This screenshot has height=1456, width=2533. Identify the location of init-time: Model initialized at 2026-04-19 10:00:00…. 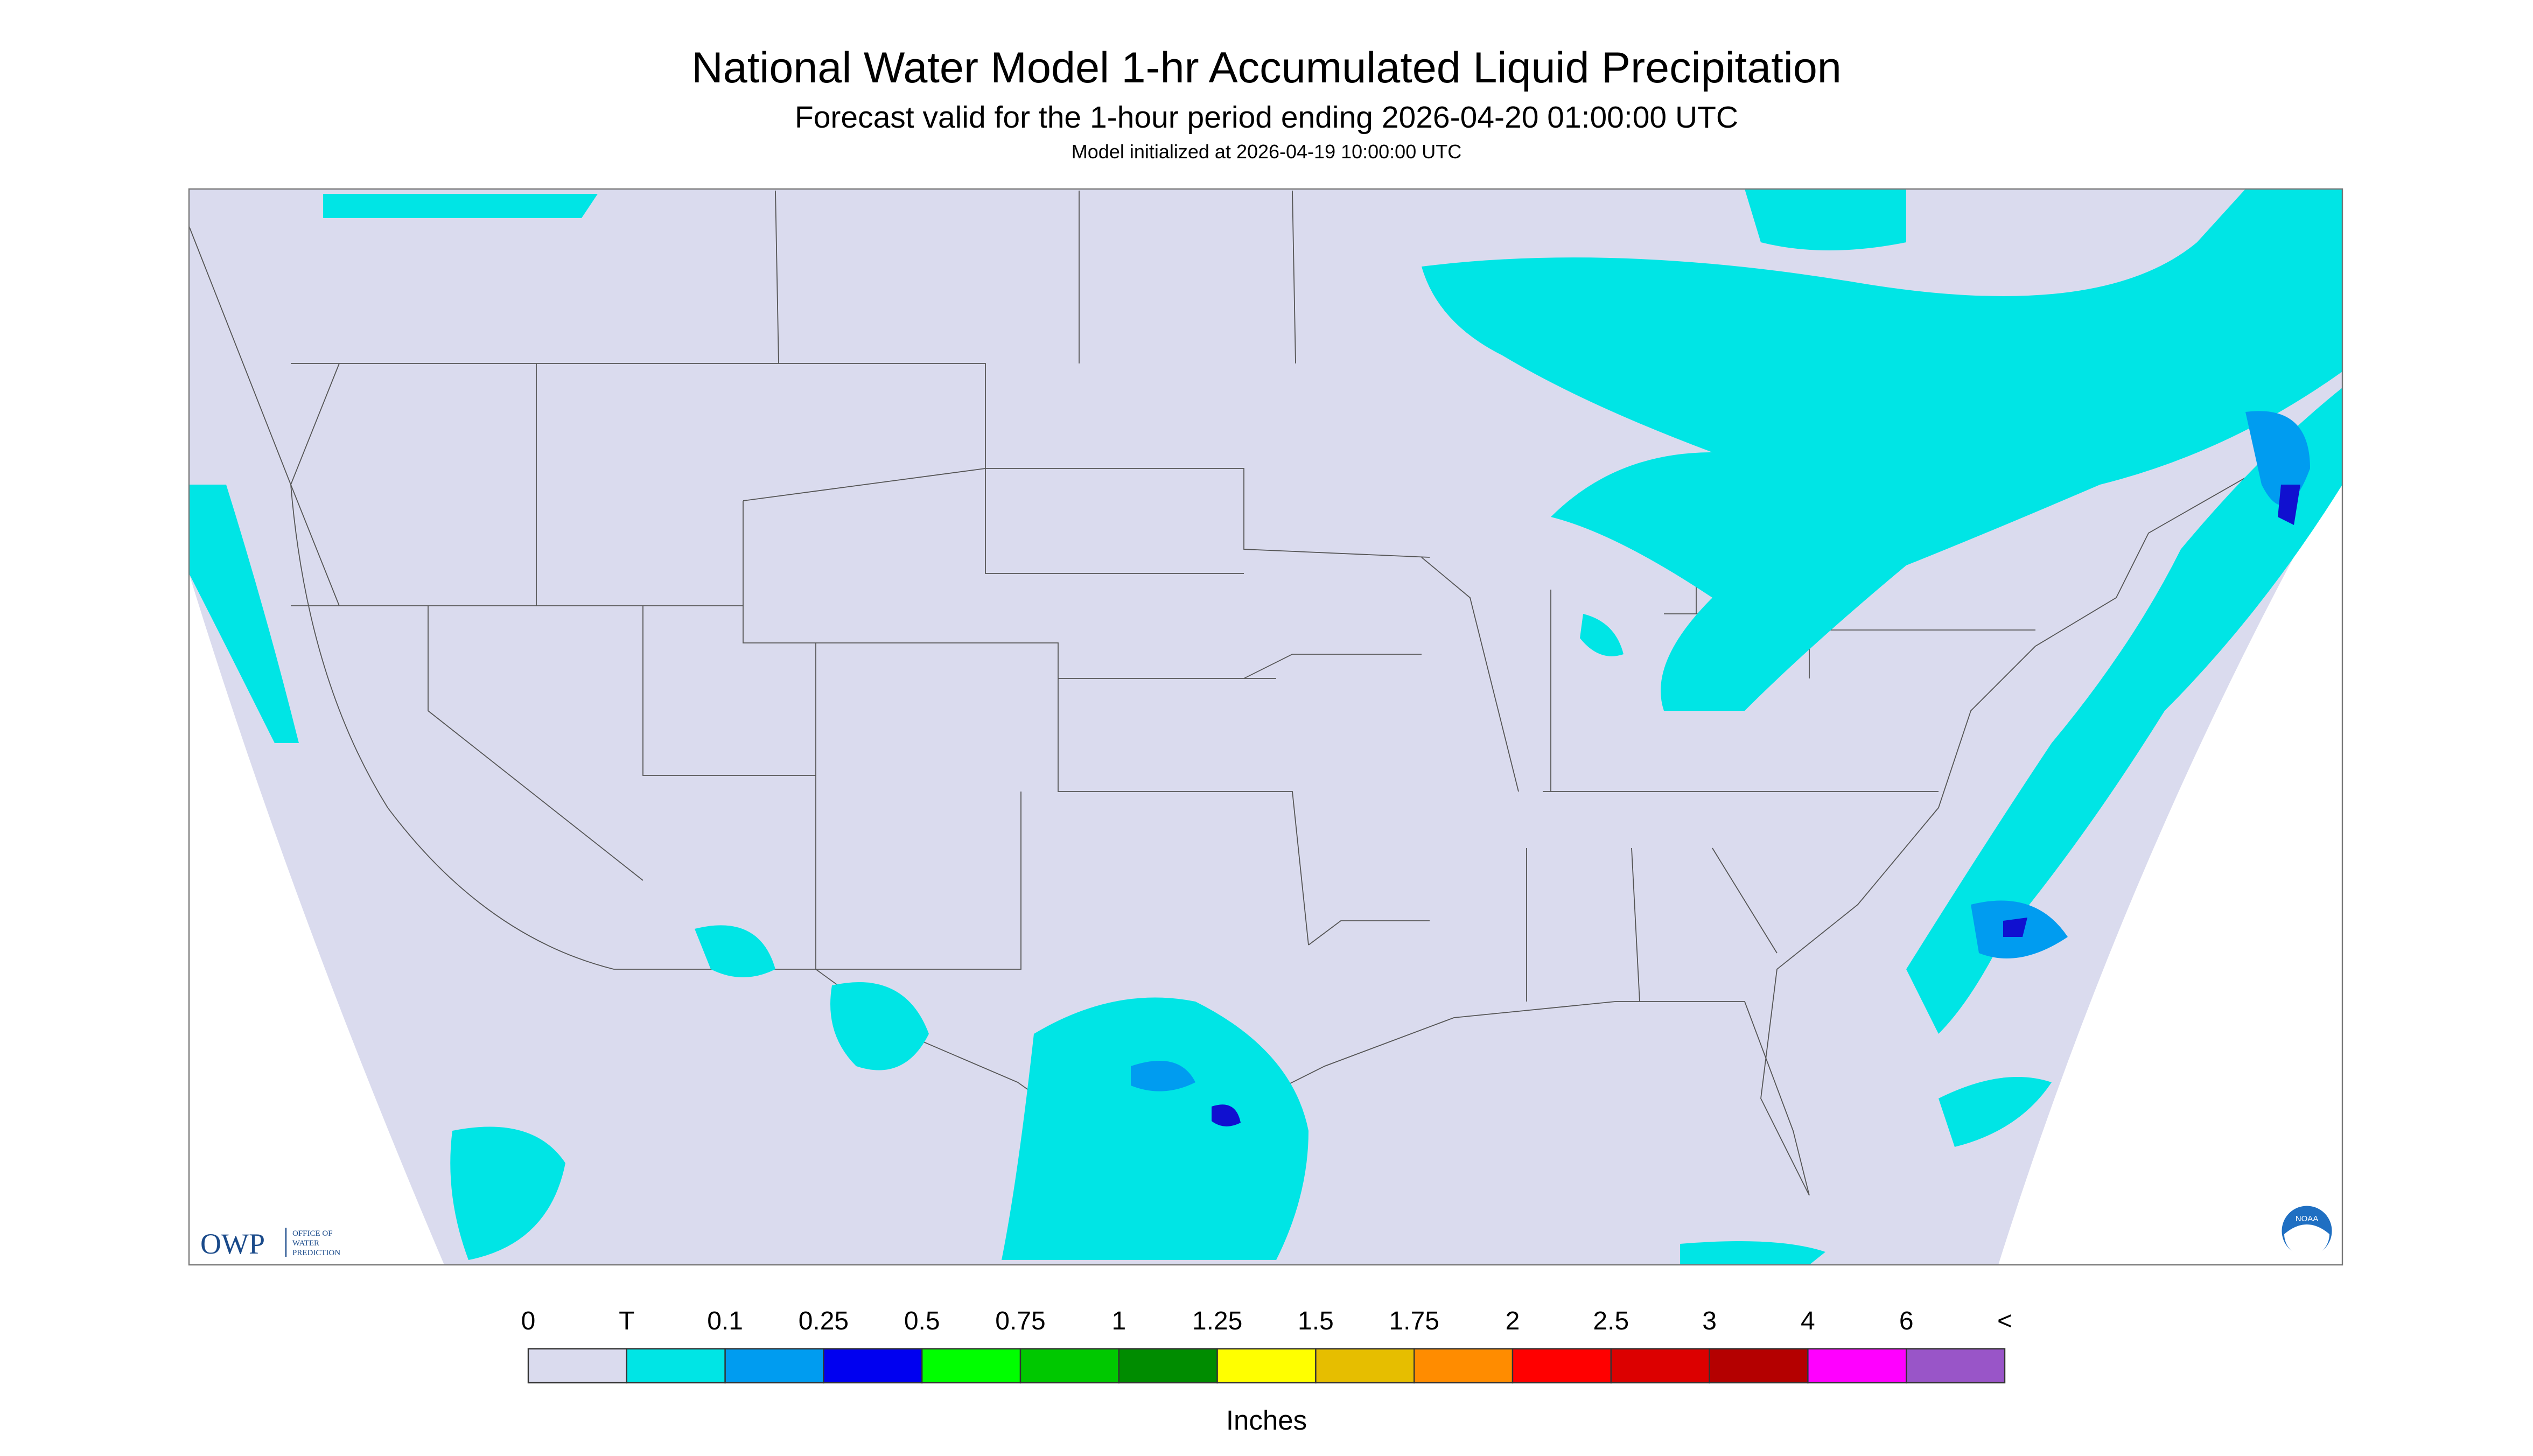
(1266, 152).